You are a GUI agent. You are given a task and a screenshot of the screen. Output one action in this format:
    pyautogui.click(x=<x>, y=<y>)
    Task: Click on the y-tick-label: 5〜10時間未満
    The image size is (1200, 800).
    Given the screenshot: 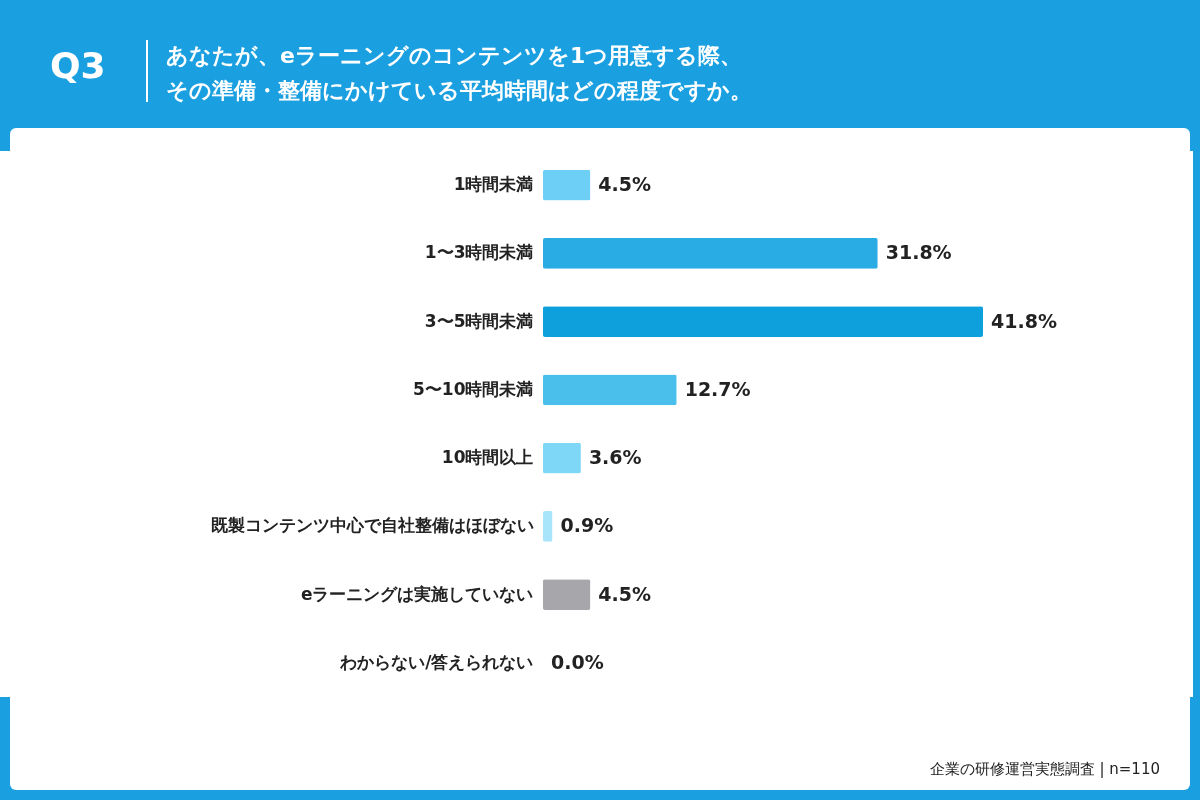 What is the action you would take?
    pyautogui.click(x=473, y=388)
    